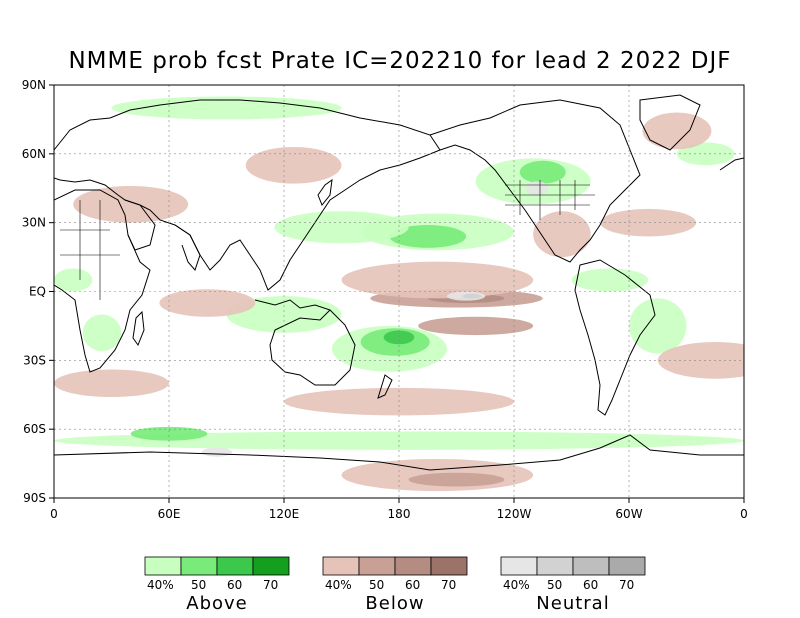  I want to click on legend-group-below: 40% 50 60 70 Below, so click(395, 585).